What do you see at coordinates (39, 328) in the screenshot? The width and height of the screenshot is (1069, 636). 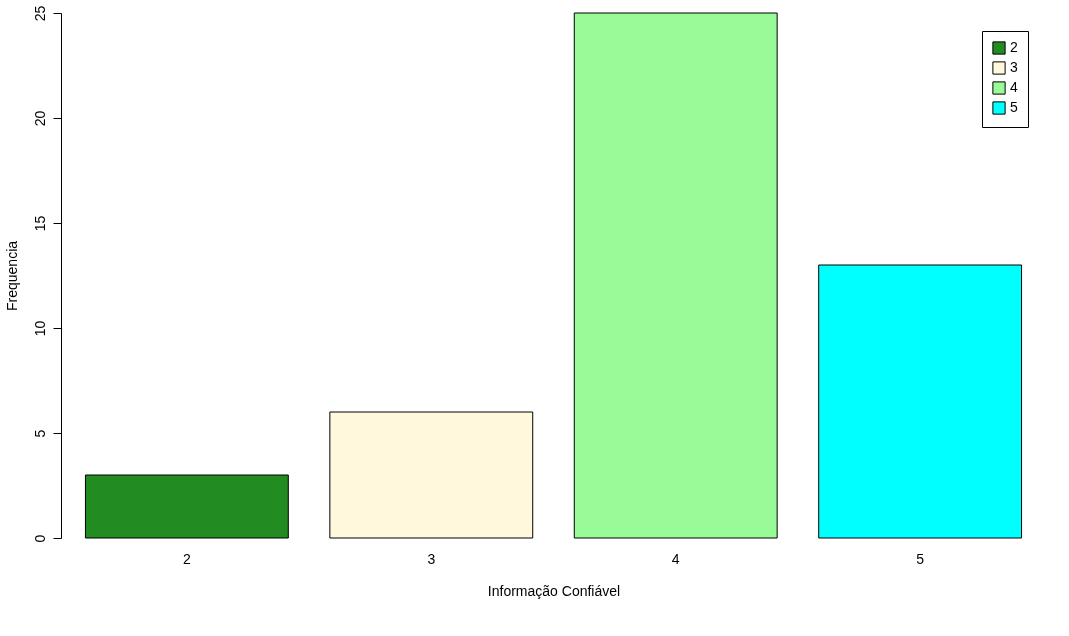 I see `y-tick-label: 10` at bounding box center [39, 328].